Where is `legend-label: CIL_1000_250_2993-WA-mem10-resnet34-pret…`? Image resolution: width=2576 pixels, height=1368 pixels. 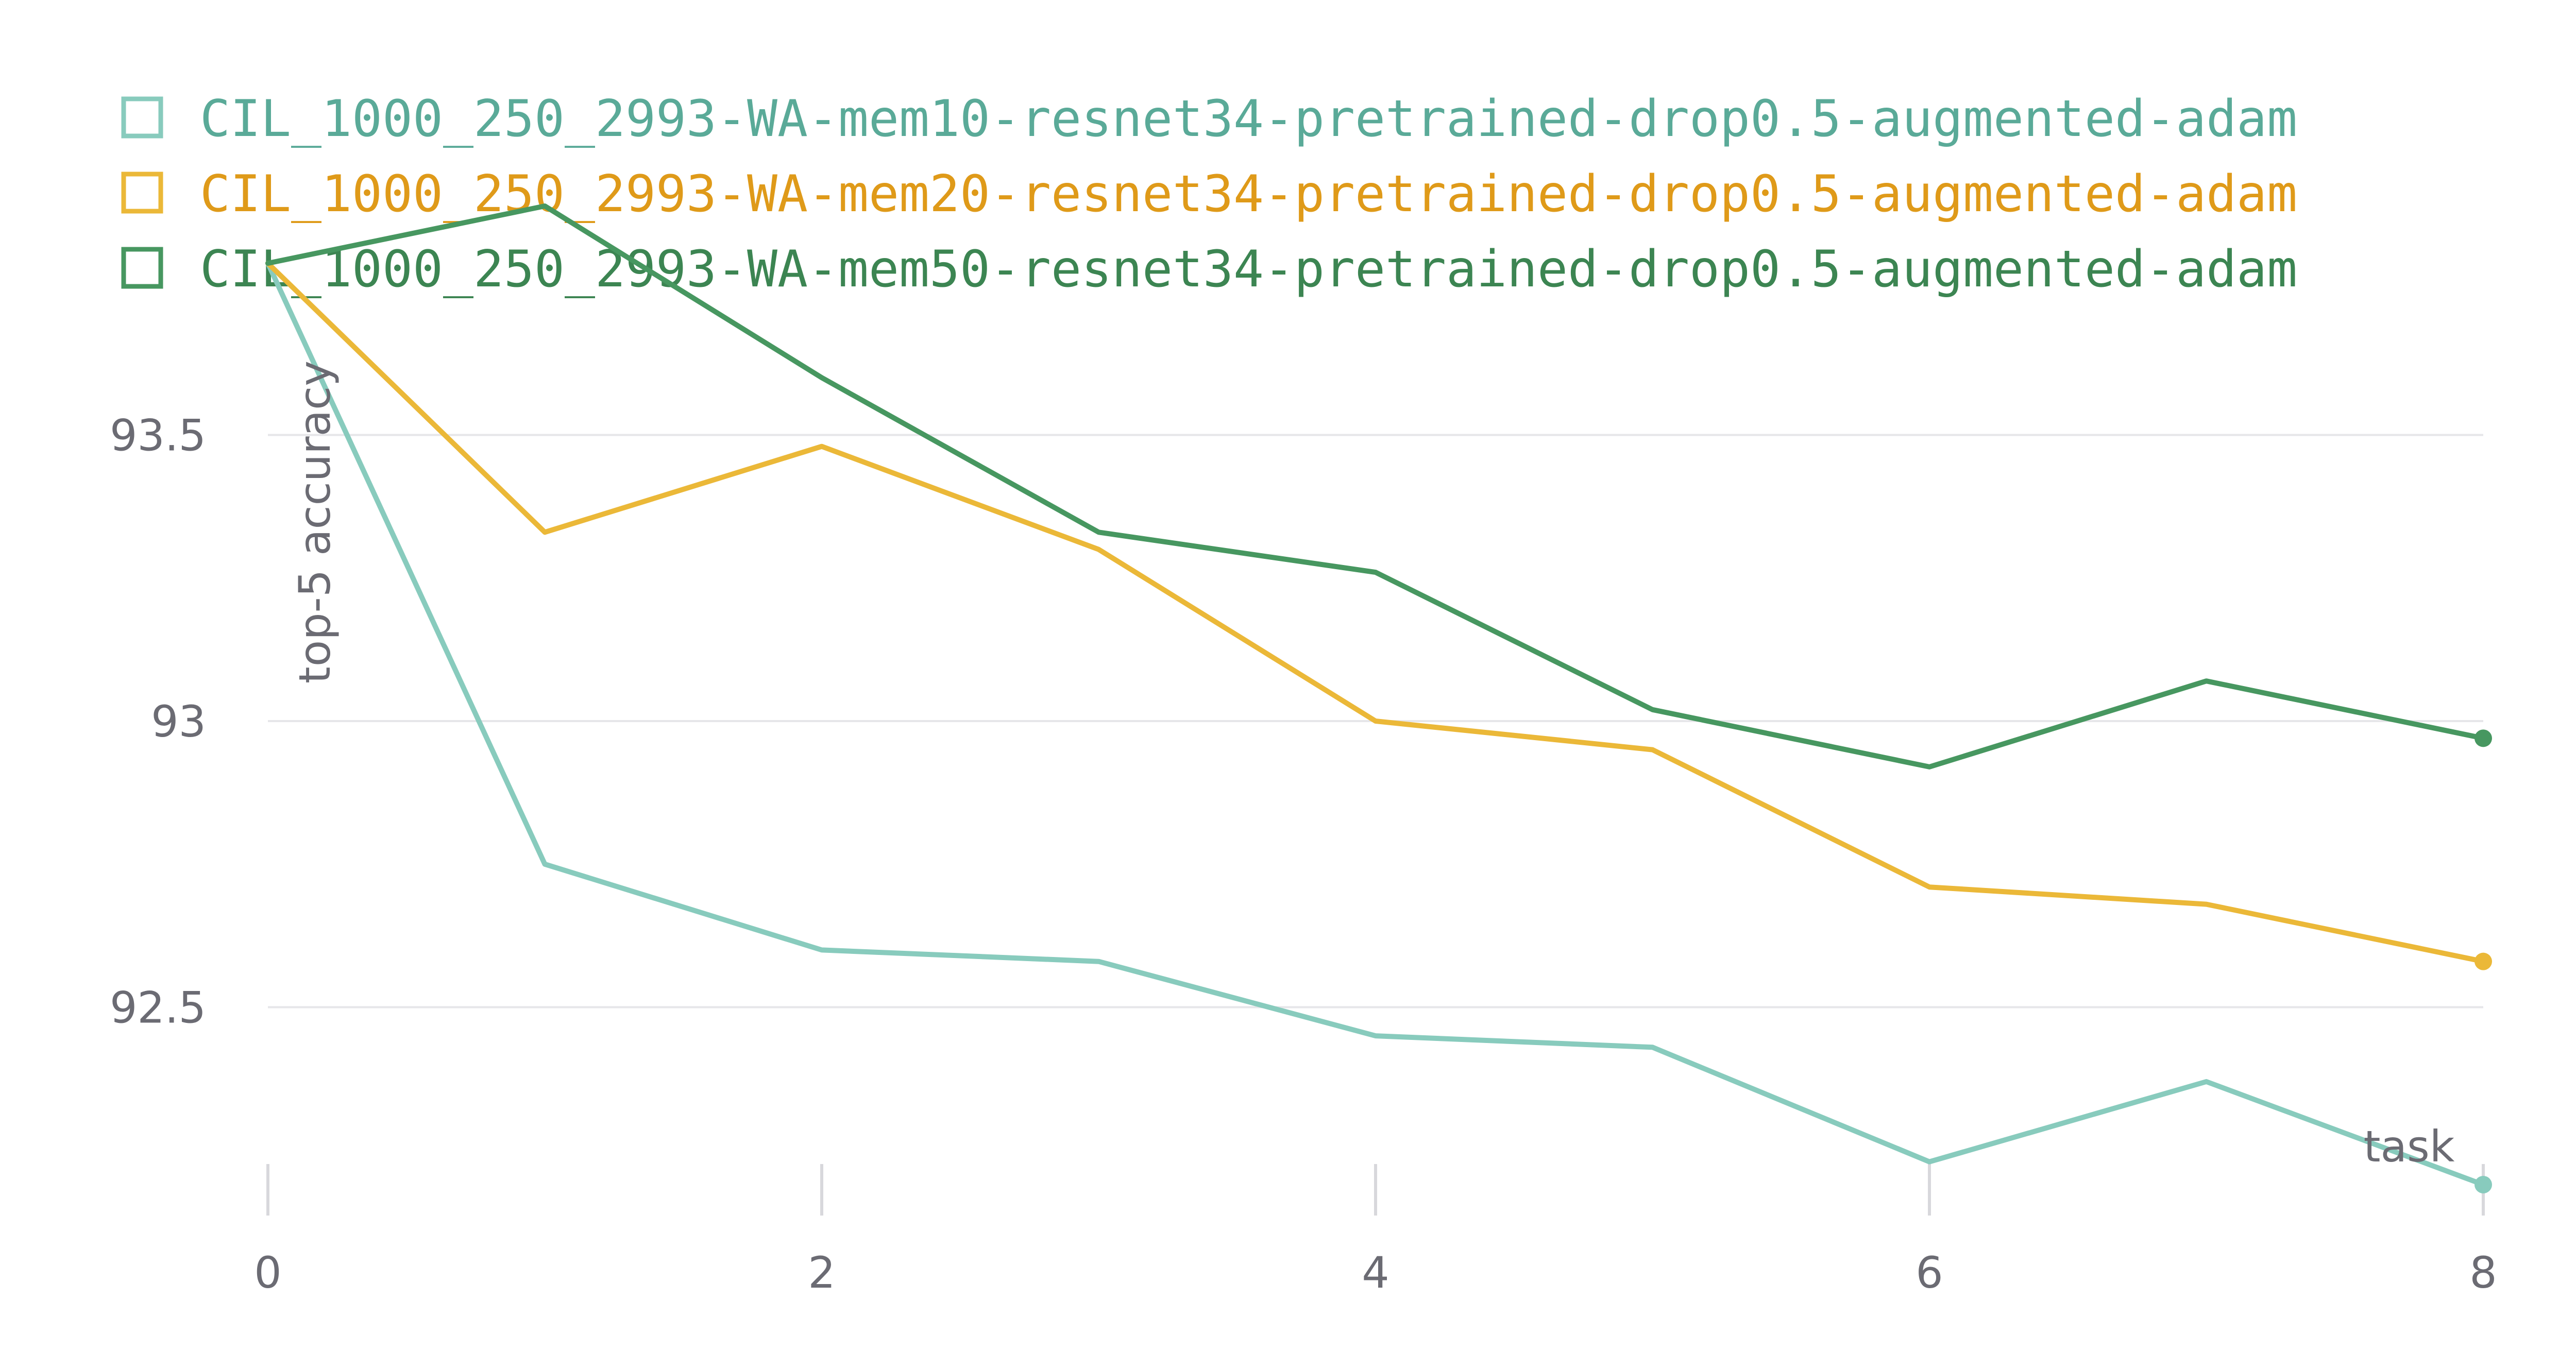 legend-label: CIL_1000_250_2993-WA-mem10-resnet34-pret… is located at coordinates (1248, 119).